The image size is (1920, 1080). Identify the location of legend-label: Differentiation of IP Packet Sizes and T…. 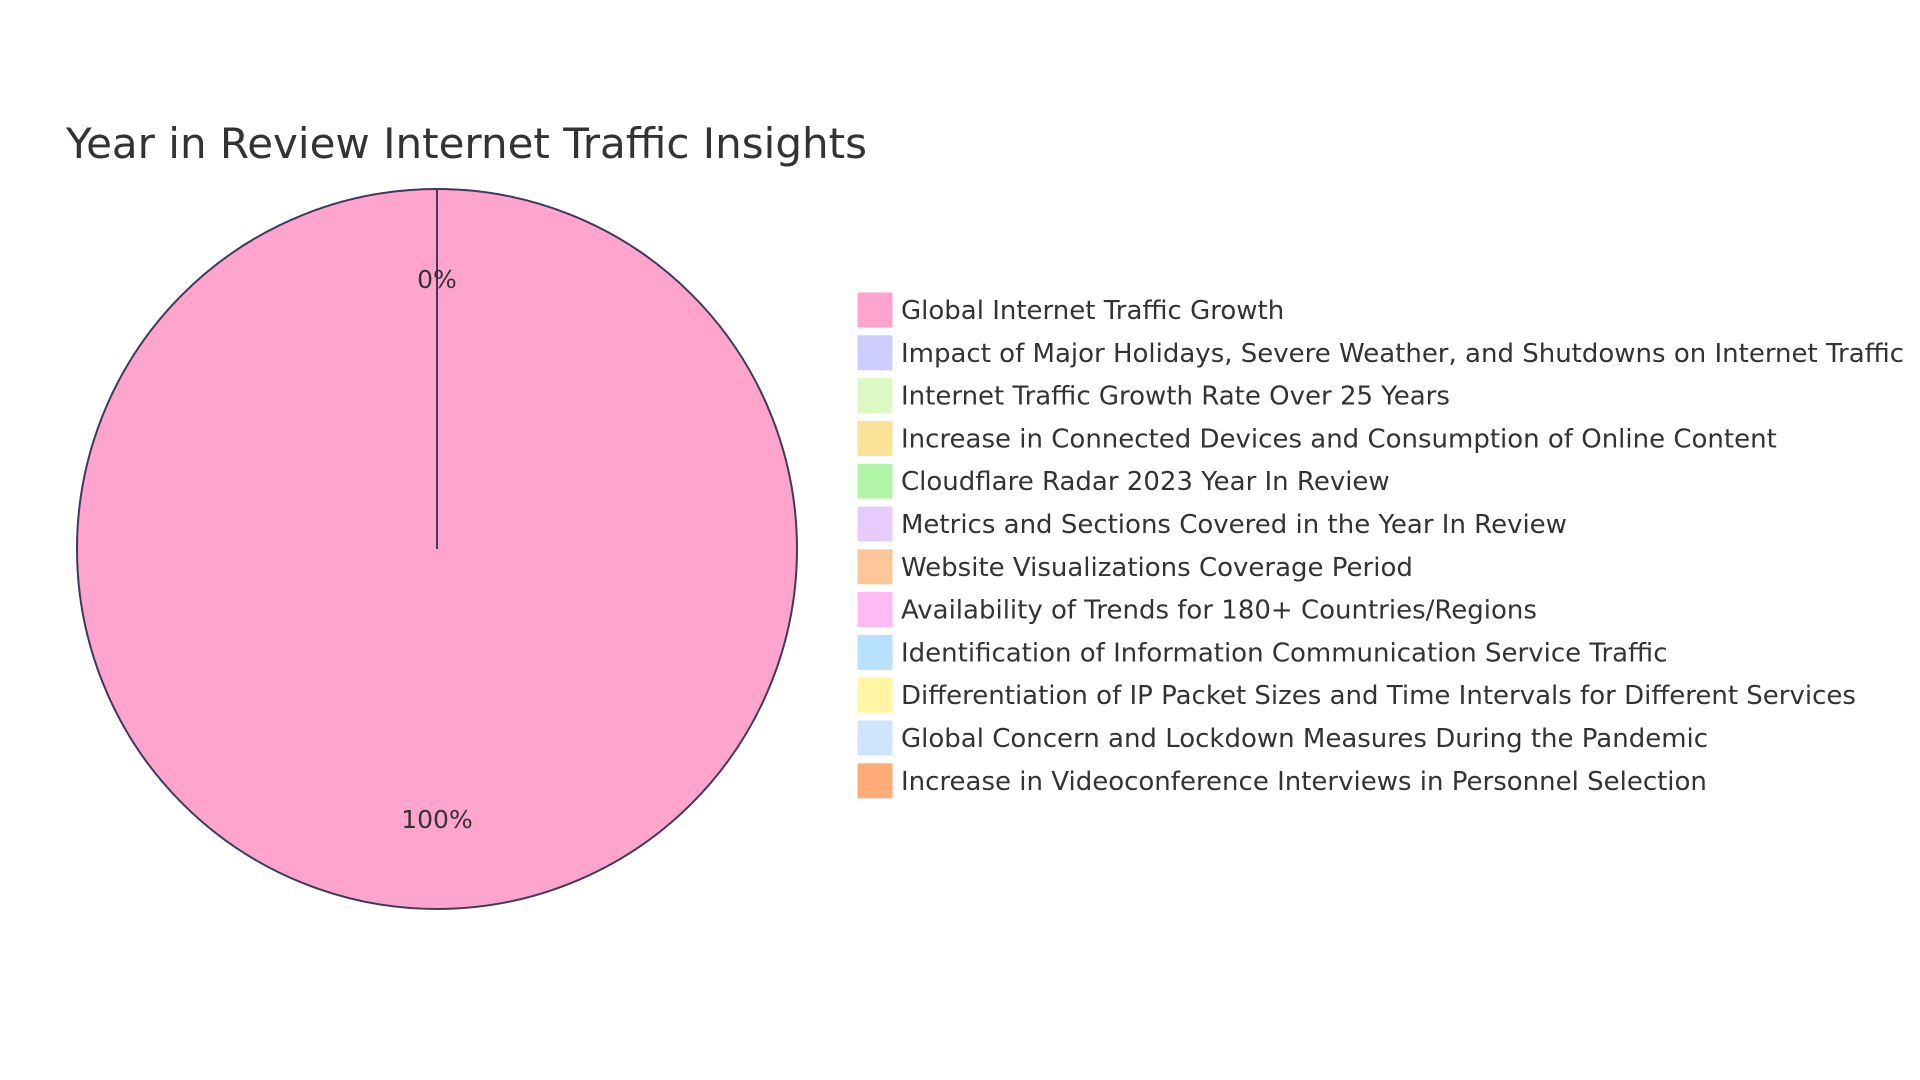
(1378, 696).